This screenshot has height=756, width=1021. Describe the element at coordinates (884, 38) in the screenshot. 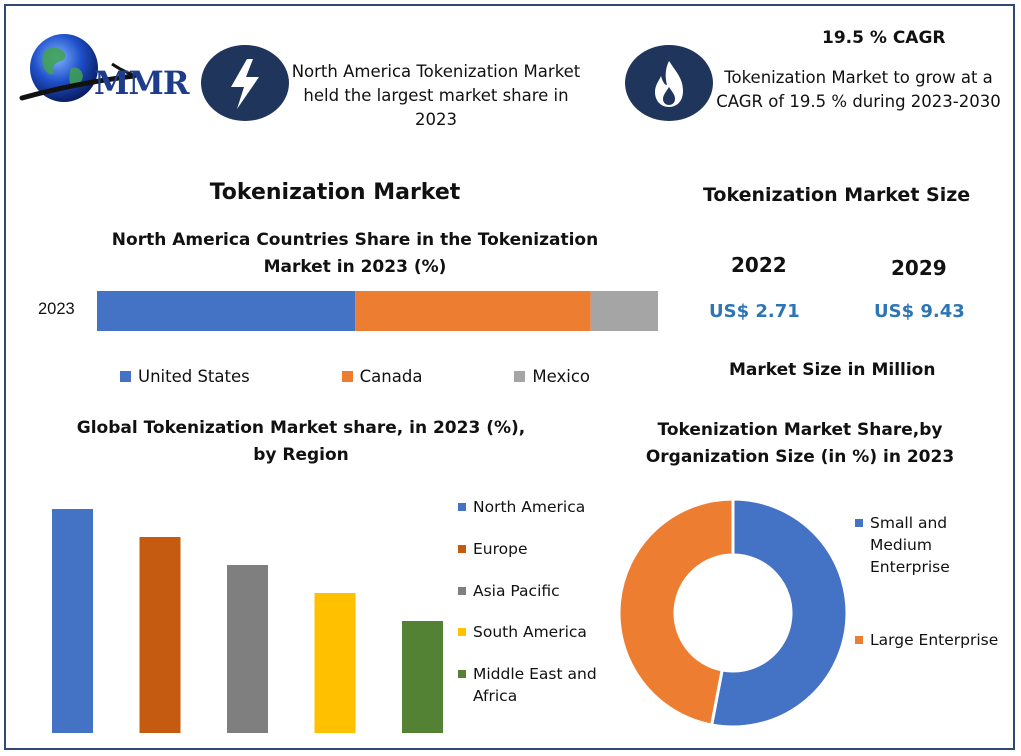

I see `card2-heading: 19.5 % CAGR` at that location.